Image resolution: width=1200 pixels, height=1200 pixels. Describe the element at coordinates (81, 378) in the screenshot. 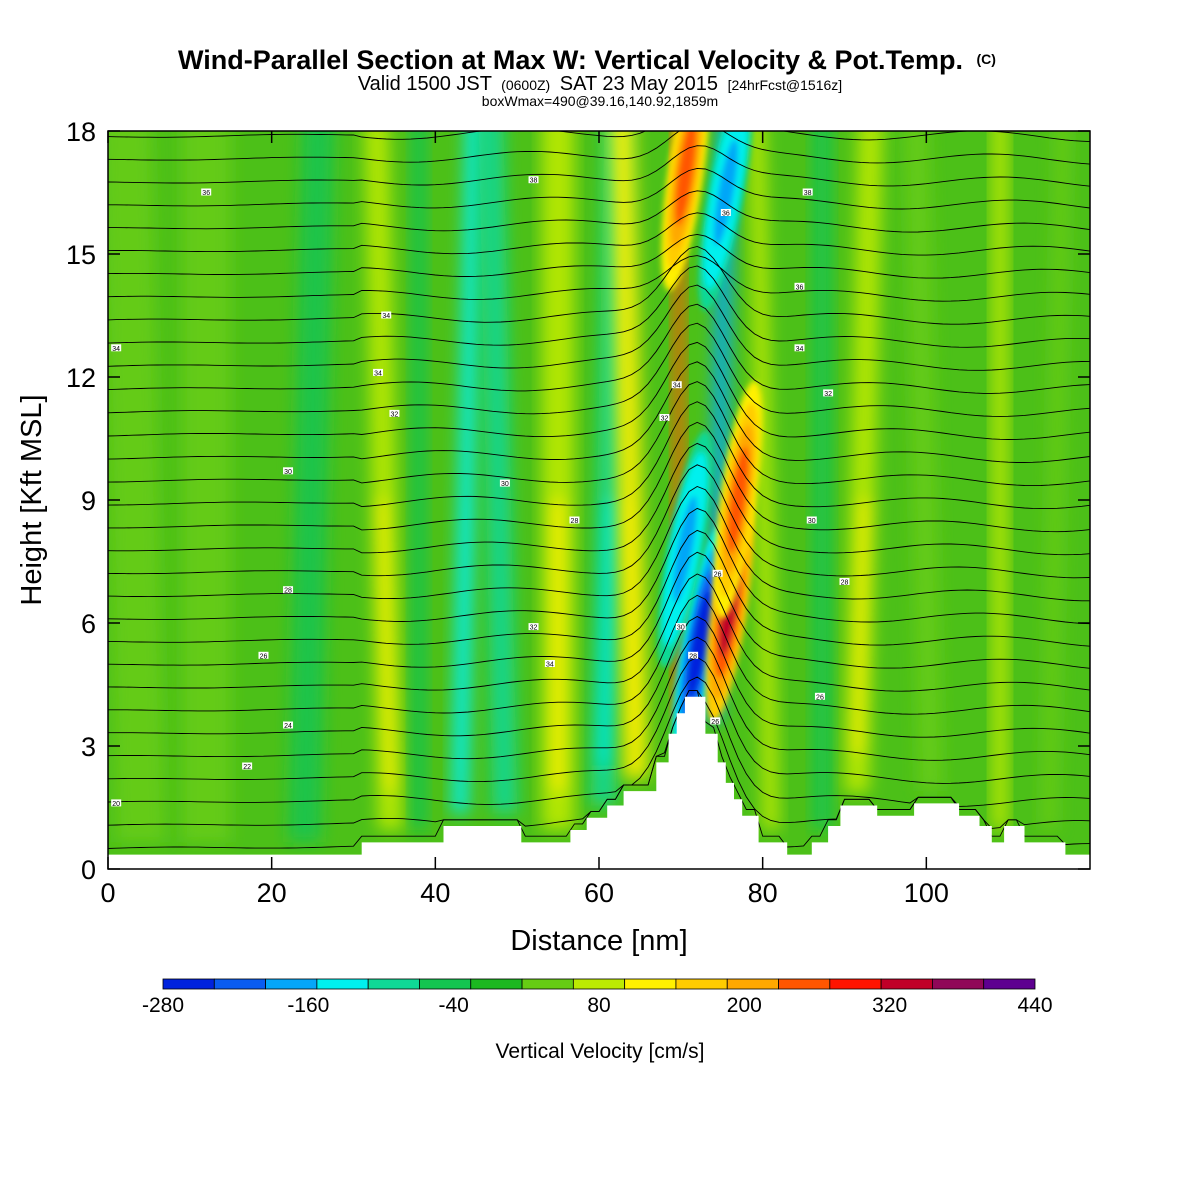

I see `y-tick-label: 12` at that location.